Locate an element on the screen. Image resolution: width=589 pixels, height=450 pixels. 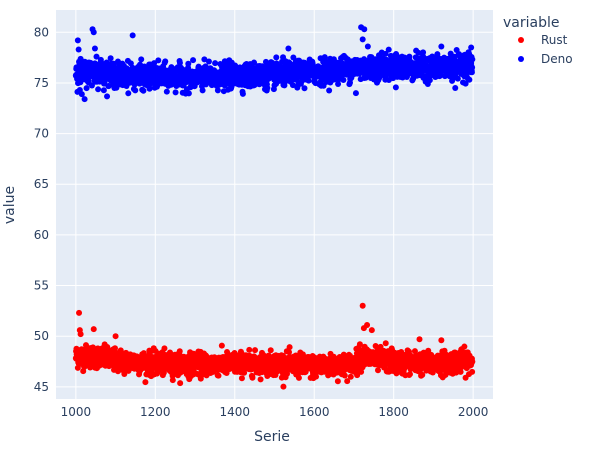
legend: variable Rust Deno is located at coordinates (538, 40).